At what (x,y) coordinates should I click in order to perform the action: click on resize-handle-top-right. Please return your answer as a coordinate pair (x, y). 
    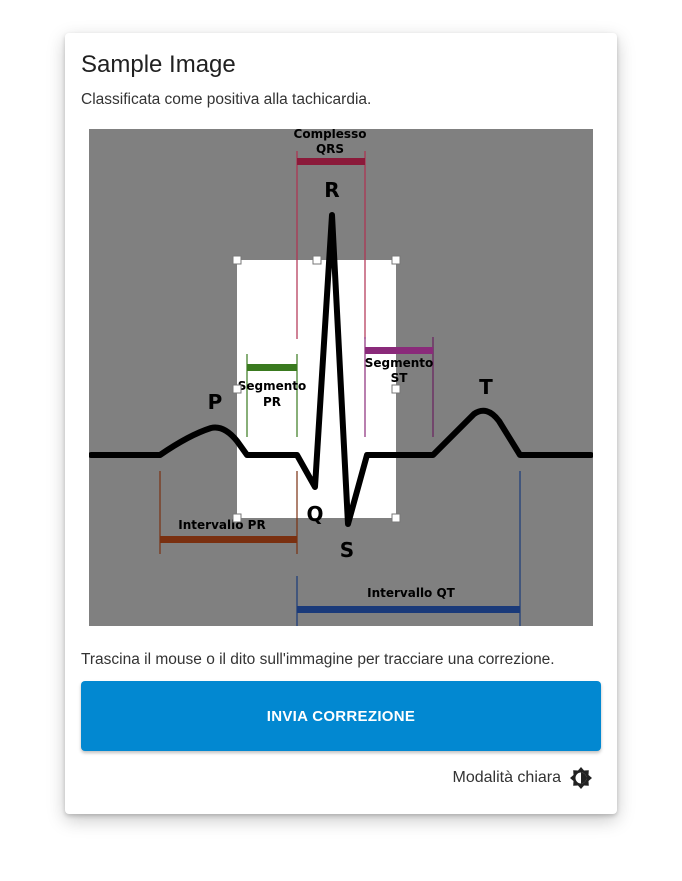
    Looking at the image, I should click on (396, 260).